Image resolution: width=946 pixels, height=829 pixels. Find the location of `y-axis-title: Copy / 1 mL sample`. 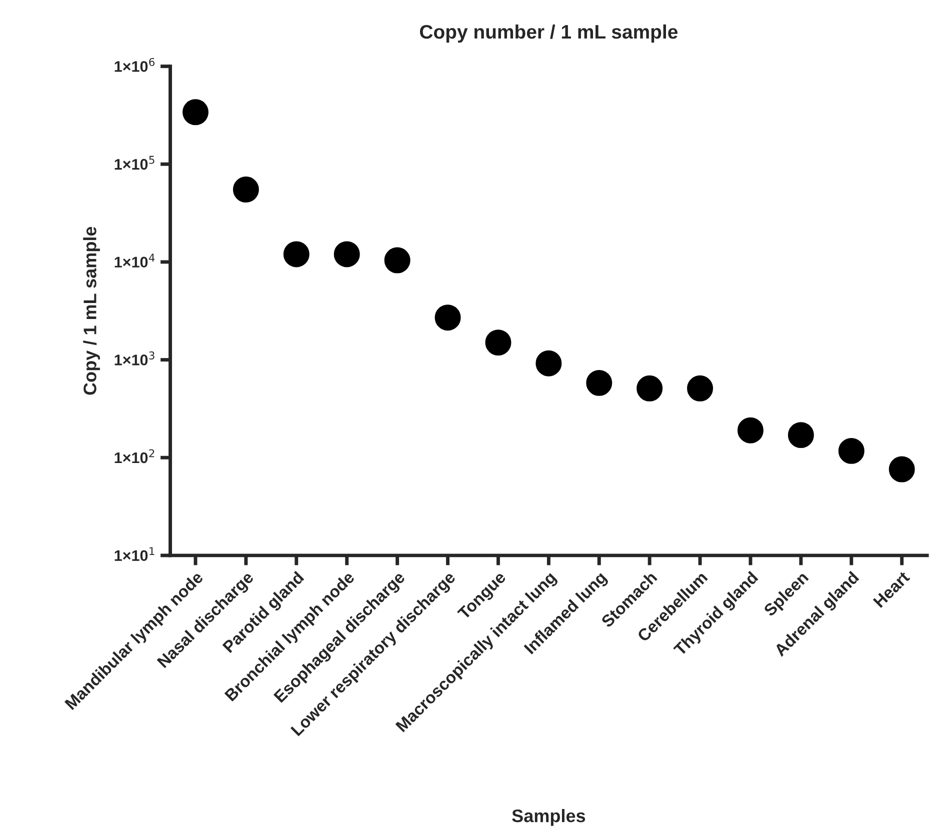

y-axis-title: Copy / 1 mL sample is located at coordinates (91, 310).